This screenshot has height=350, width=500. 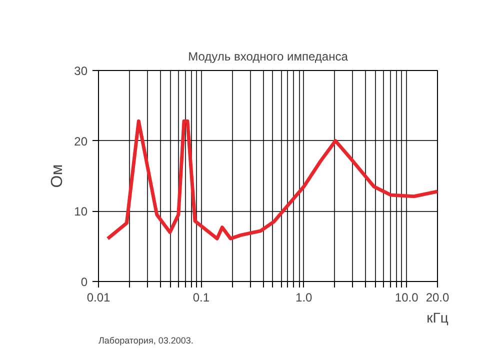 What do you see at coordinates (406, 297) in the screenshot?
I see `x-tick-label: 10.0` at bounding box center [406, 297].